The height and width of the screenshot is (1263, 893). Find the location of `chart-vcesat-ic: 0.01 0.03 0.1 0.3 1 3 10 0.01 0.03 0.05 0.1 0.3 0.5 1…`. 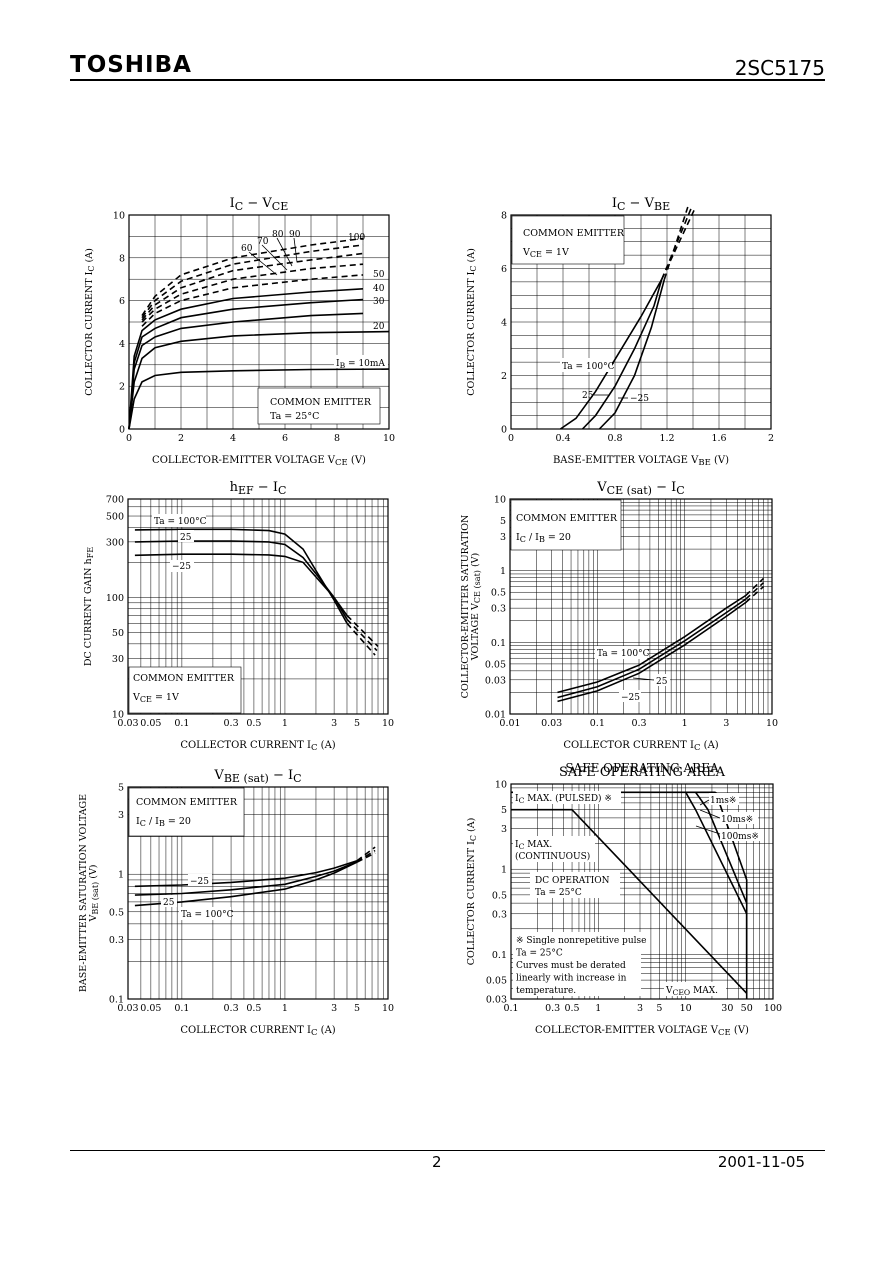

chart-vcesat-ic: 0.01 0.03 0.1 0.3 1 3 10 0.01 0.03 0.05 0.1 0.3 0.5 1… is located at coordinates (619, 616).